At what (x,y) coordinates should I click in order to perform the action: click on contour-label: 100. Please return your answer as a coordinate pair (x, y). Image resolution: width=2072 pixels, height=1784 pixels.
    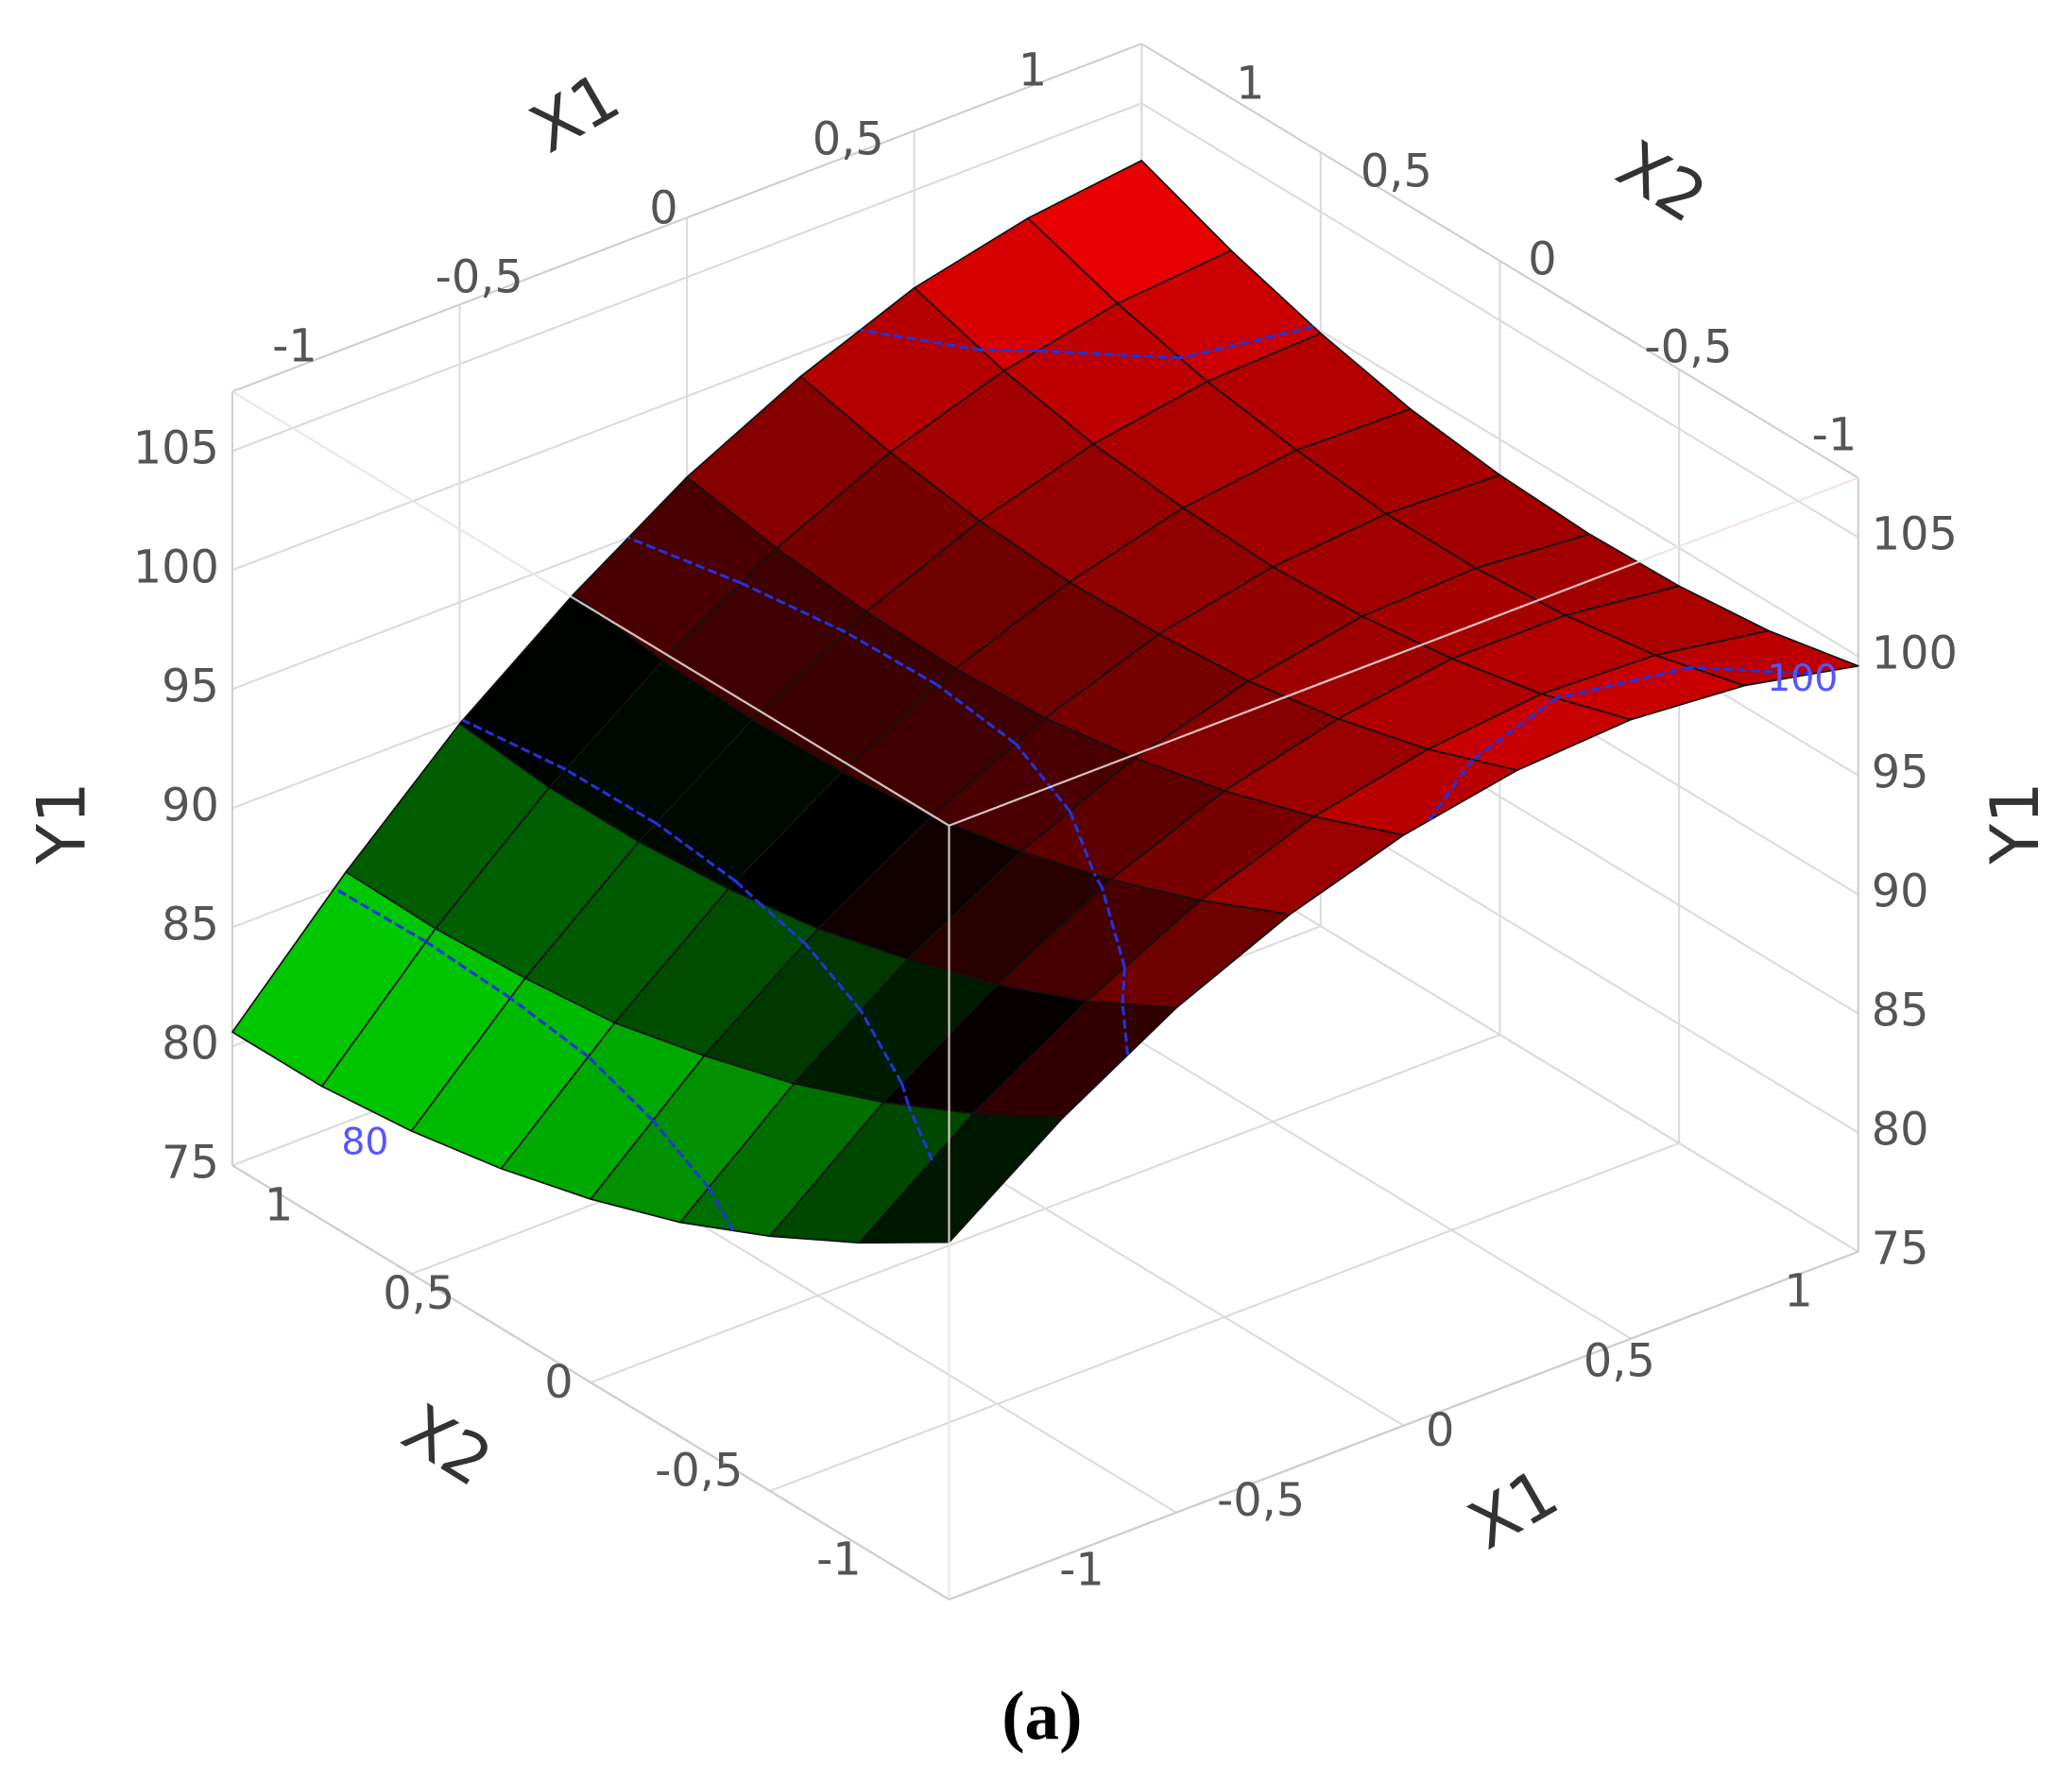
    Looking at the image, I should click on (1802, 678).